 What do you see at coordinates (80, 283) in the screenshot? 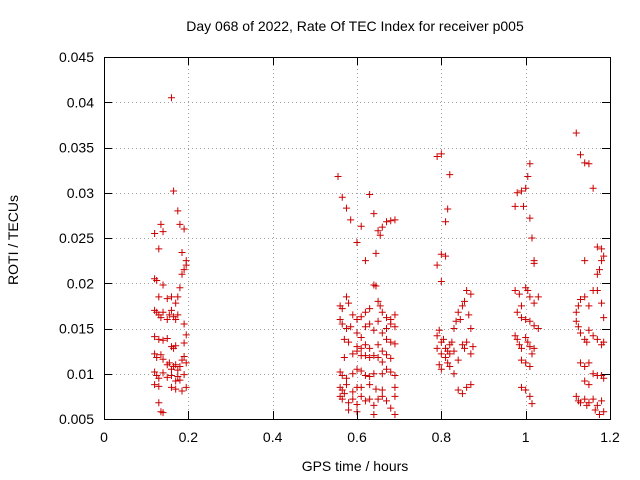
I see `y-tick-label: 0.02` at bounding box center [80, 283].